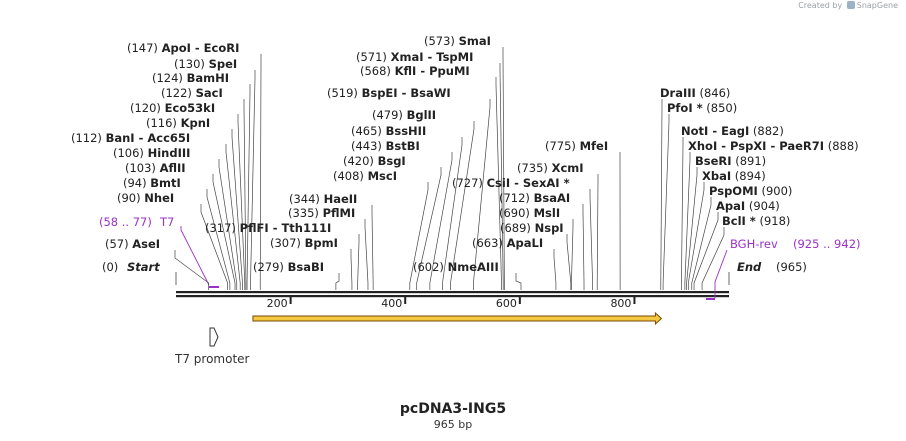  What do you see at coordinates (173, 168) in the screenshot?
I see `enzyme-name: AflII` at bounding box center [173, 168].